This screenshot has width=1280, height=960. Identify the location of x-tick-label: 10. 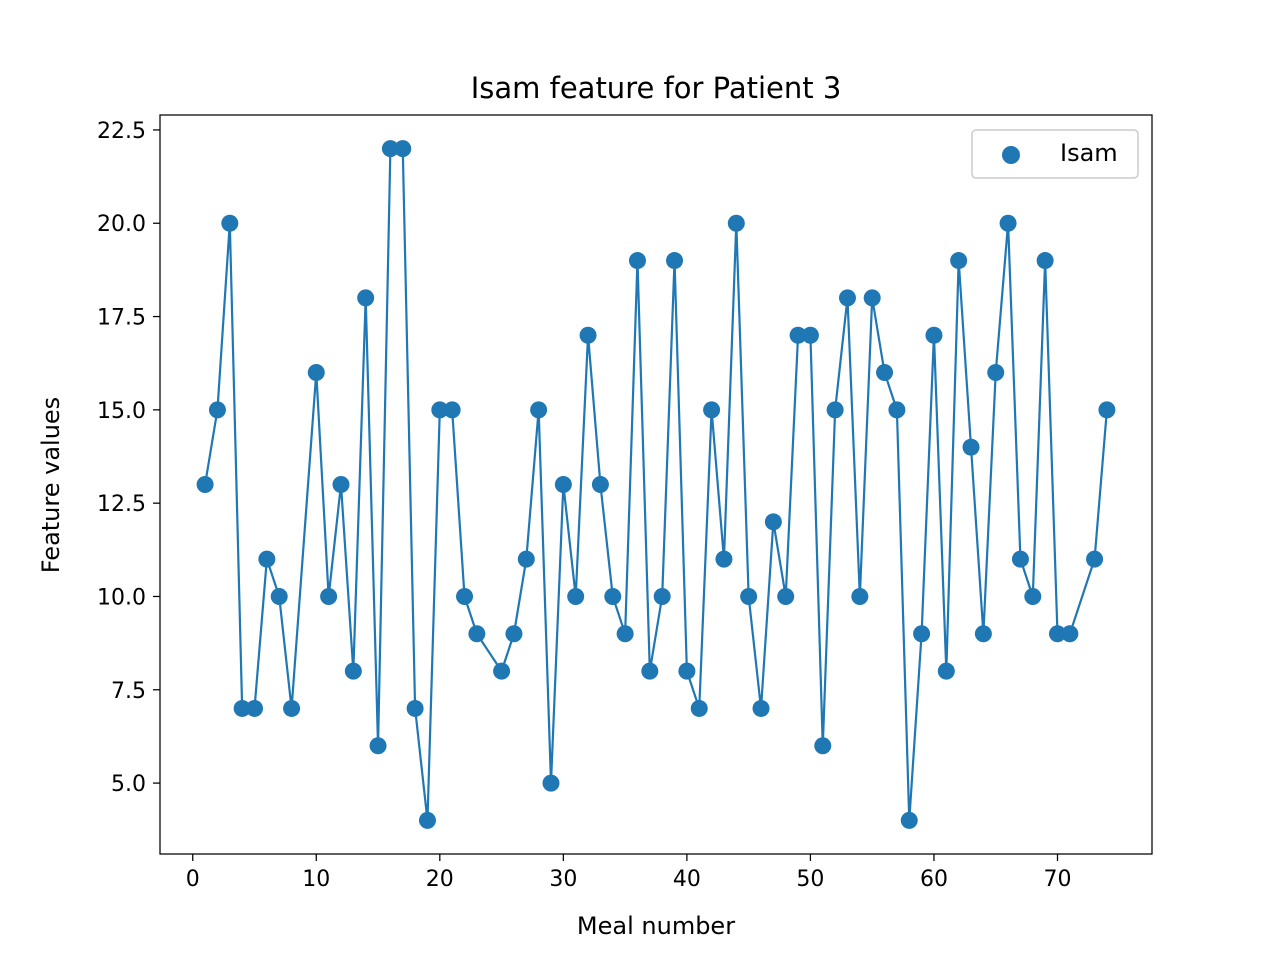
(316, 879).